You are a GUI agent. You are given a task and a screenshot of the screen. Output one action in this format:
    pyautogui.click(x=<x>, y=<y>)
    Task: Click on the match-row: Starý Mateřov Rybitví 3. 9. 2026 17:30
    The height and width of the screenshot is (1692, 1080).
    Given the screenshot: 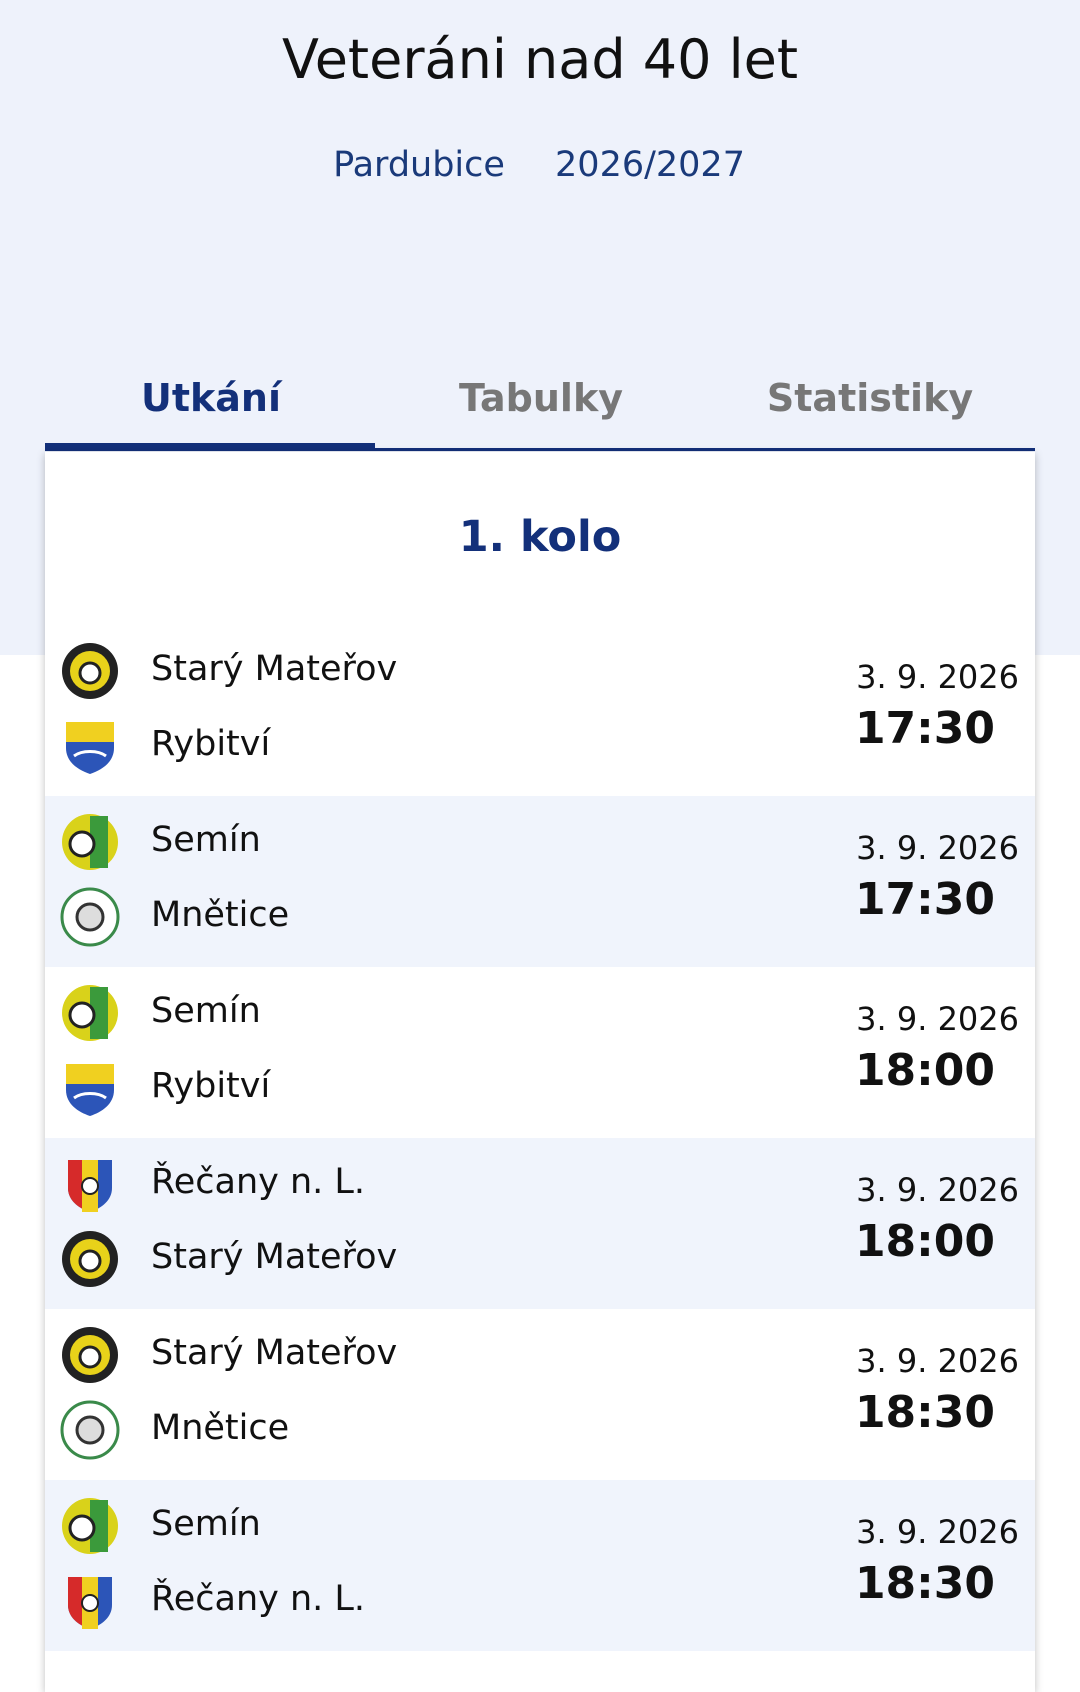 What is the action you would take?
    pyautogui.click(x=540, y=710)
    